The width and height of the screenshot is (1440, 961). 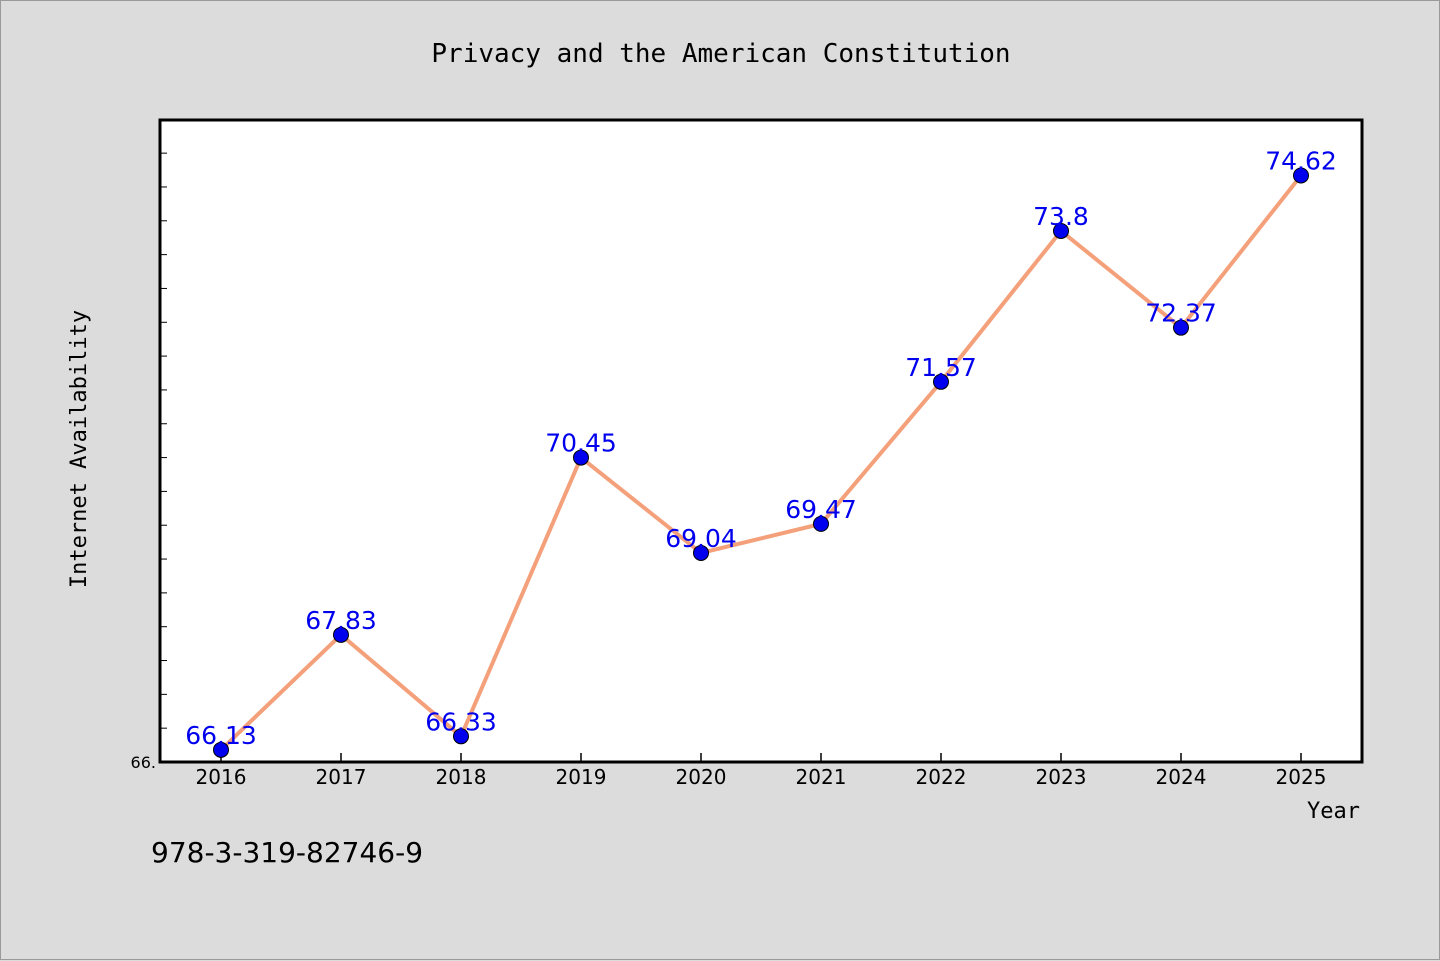 I want to click on x-tick-label: 2017, so click(x=341, y=777).